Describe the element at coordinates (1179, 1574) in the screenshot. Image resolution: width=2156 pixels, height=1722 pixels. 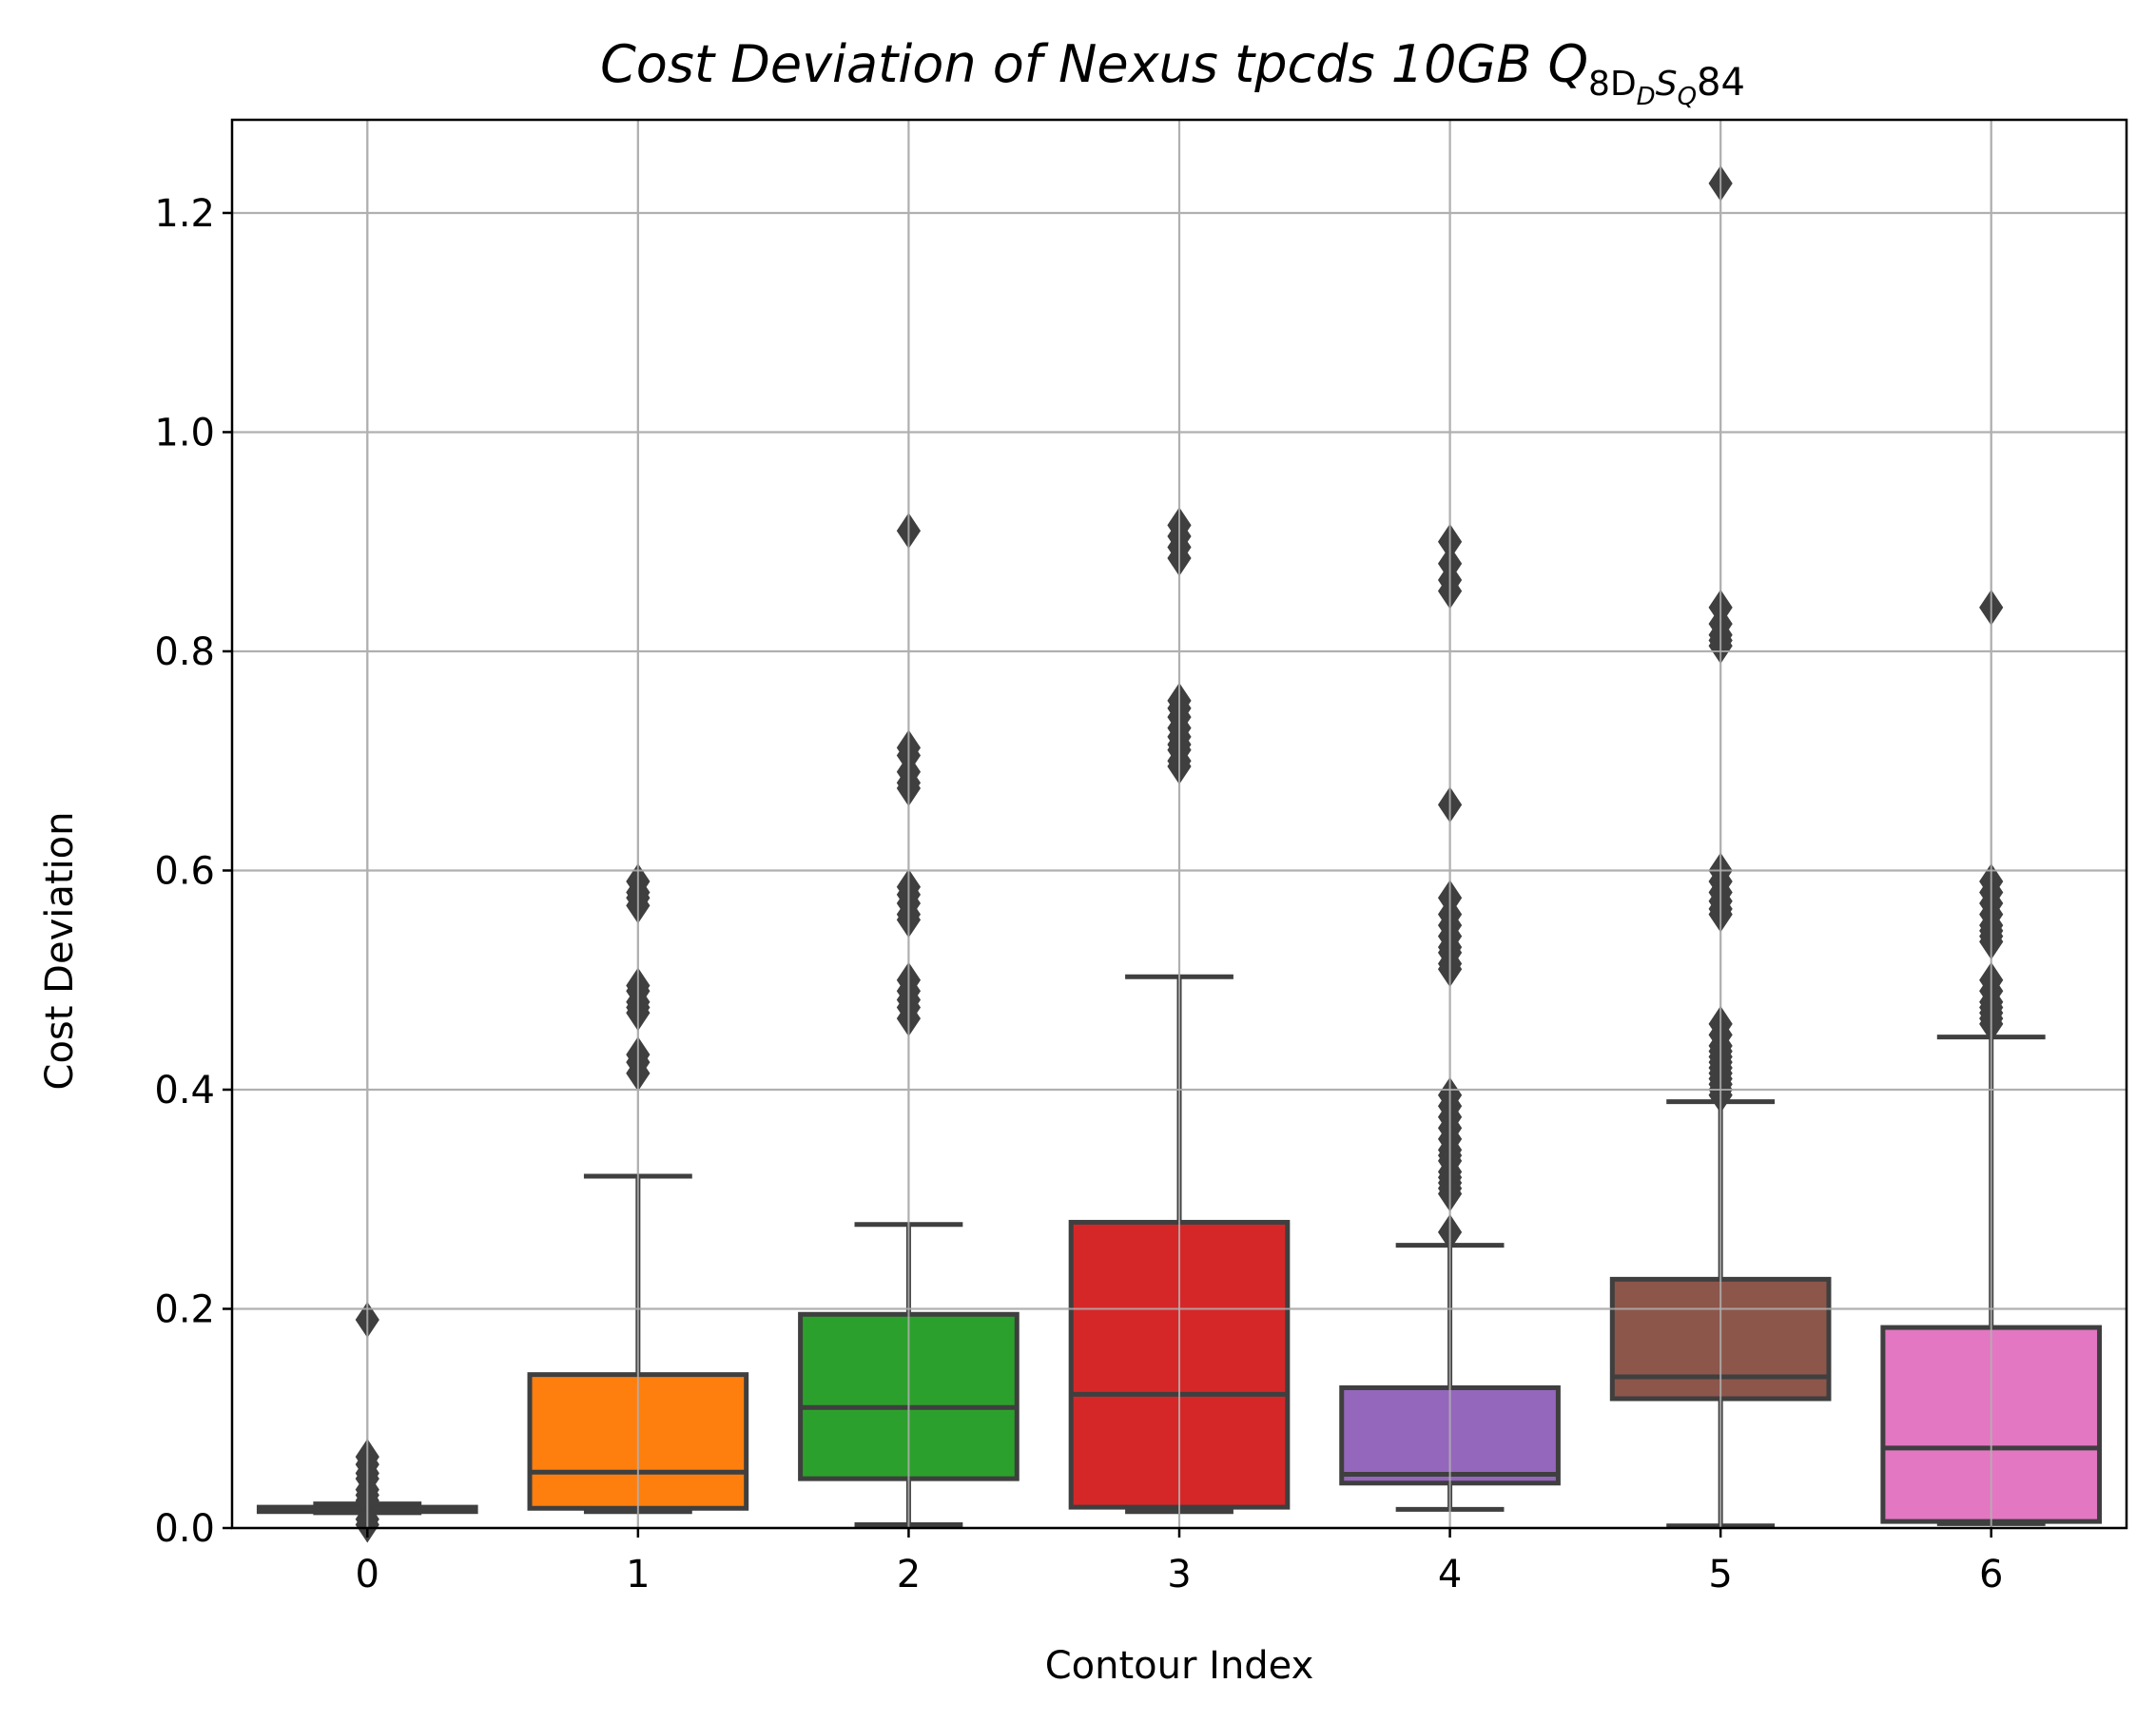
I see `x-tick-label-3: 3` at that location.